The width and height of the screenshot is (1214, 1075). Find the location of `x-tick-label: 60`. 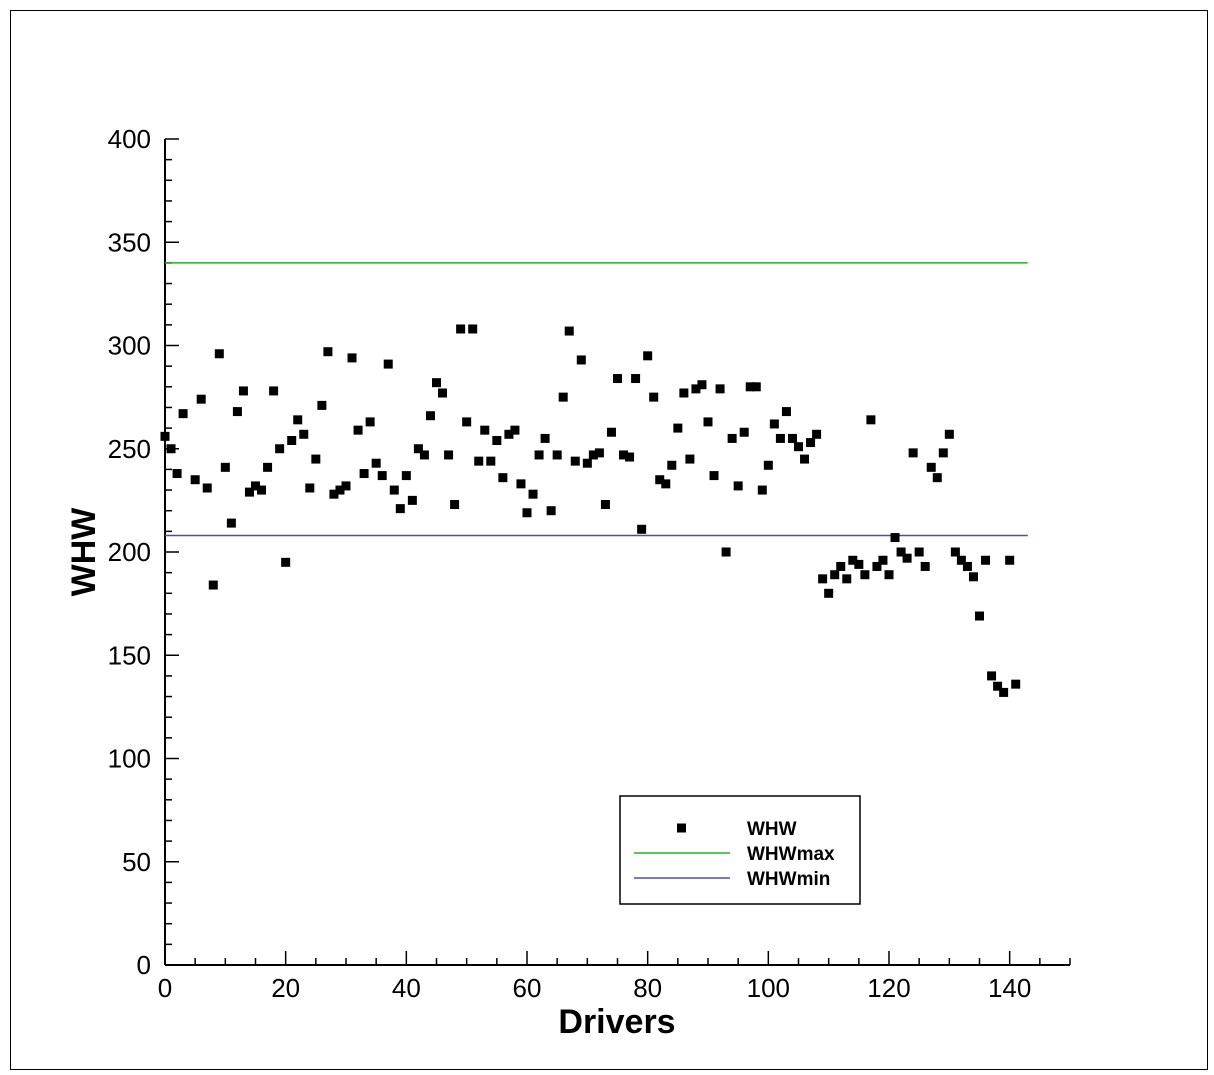

x-tick-label: 60 is located at coordinates (527, 988).